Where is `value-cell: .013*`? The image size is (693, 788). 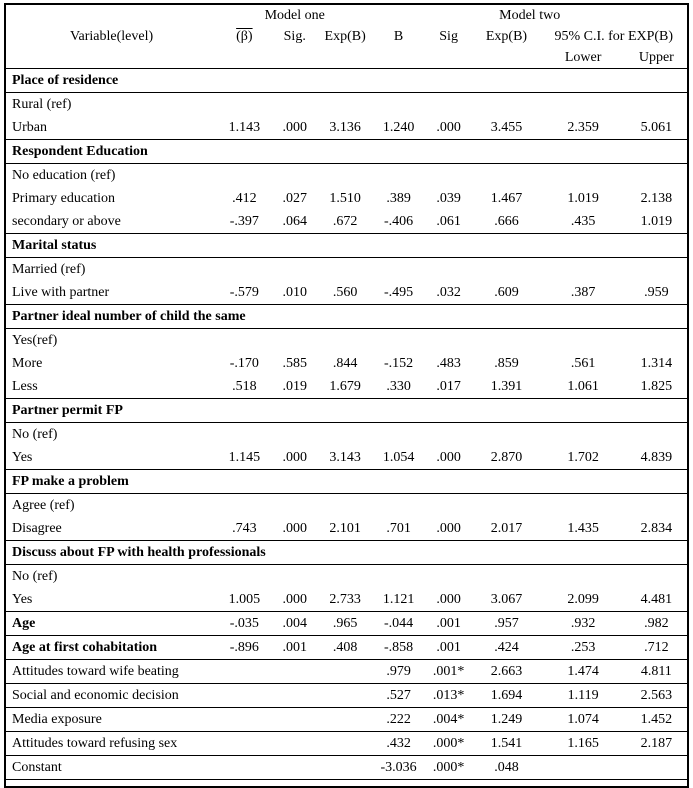
value-cell: .013* is located at coordinates (448, 695).